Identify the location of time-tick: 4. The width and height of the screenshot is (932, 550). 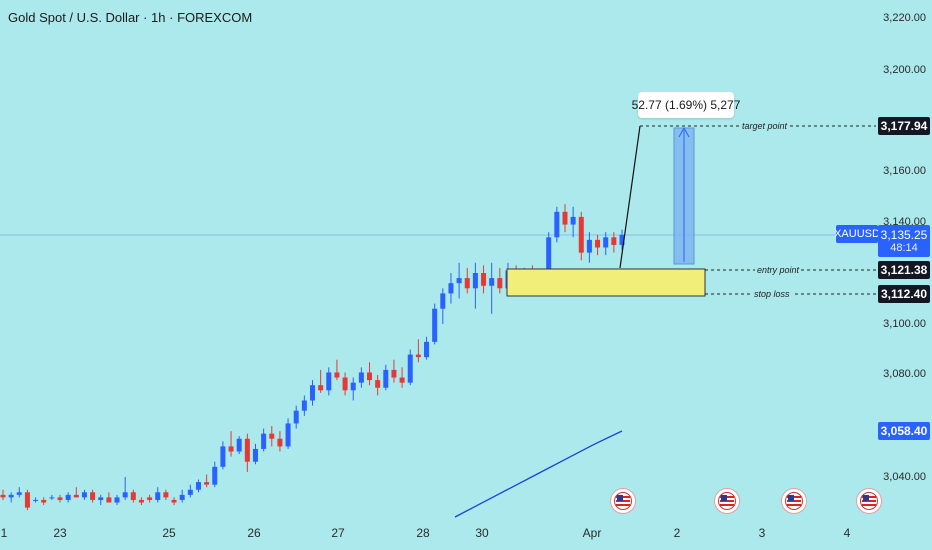
(847, 533).